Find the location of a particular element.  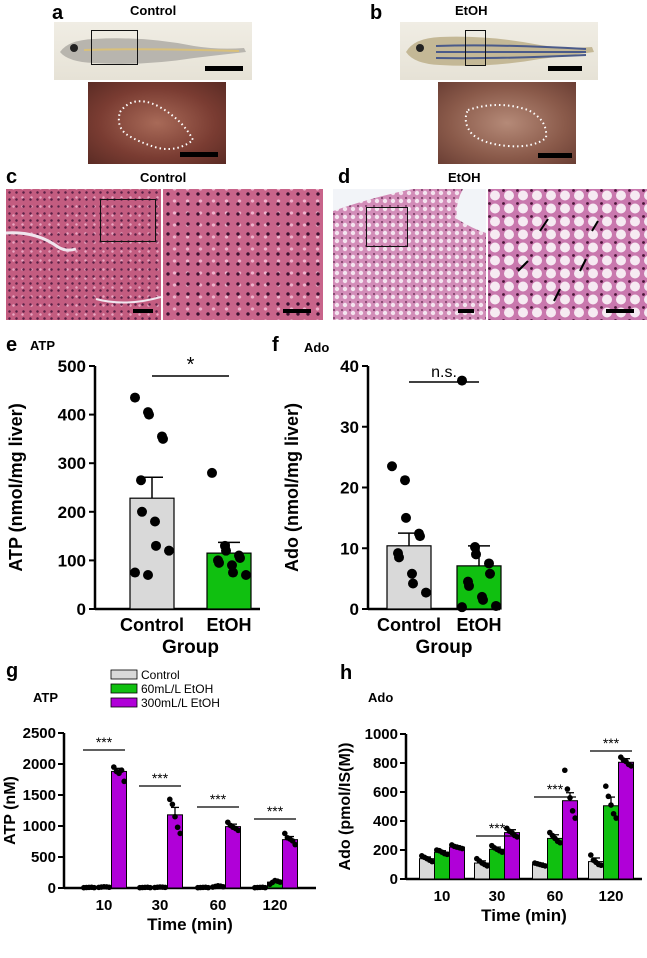

y-axis-label: ATP (nM) is located at coordinates (10, 810).